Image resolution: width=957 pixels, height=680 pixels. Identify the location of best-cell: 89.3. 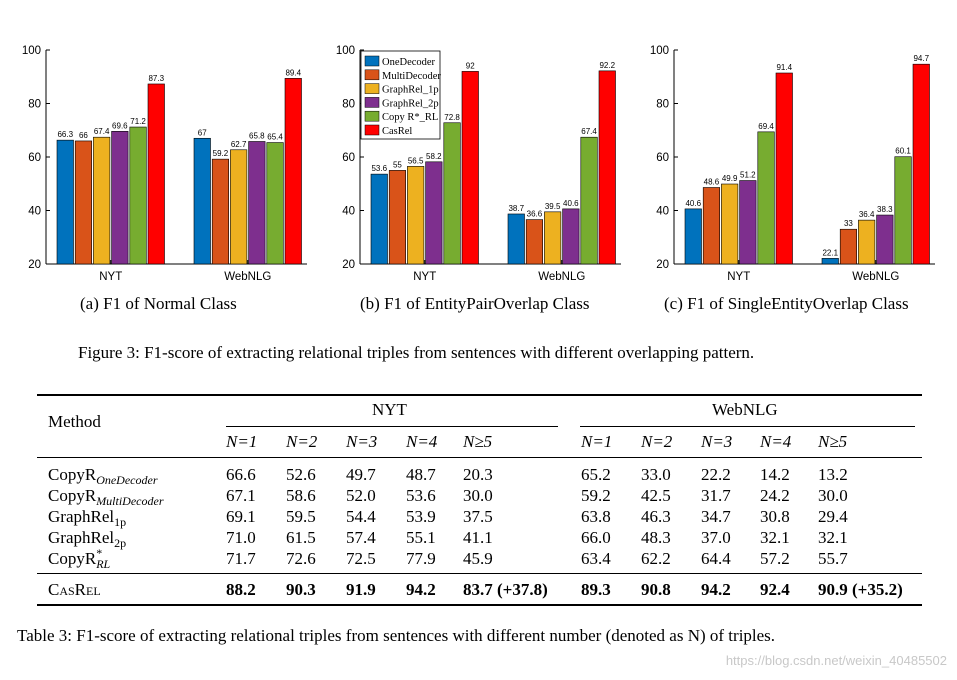
(596, 589).